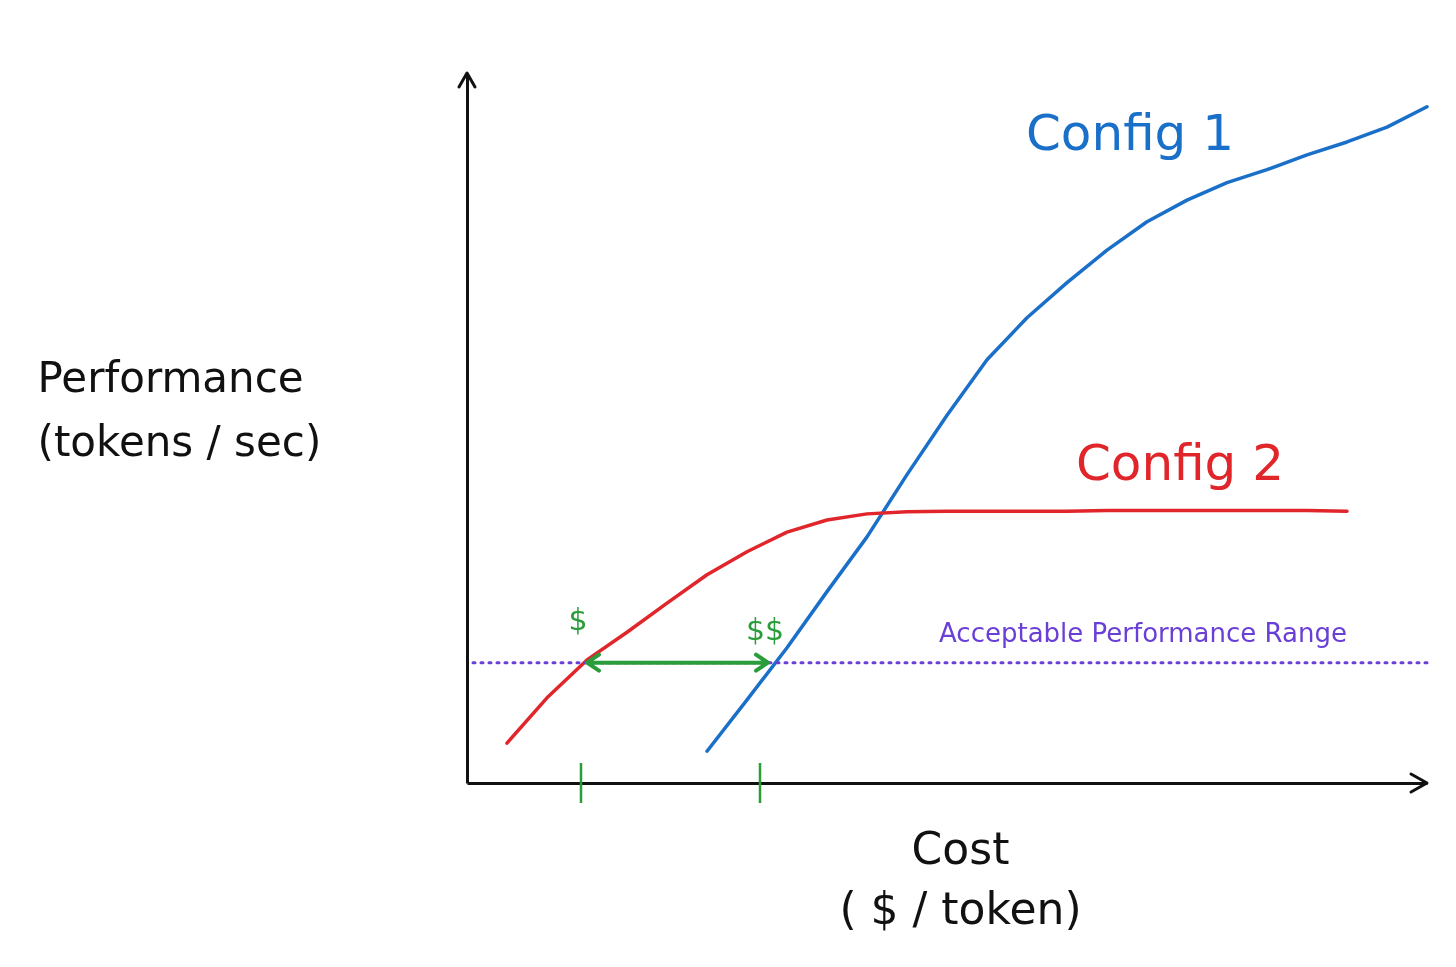 The image size is (1456, 967). I want to click on x-axis-title: Cost ( $ / token), so click(960, 878).